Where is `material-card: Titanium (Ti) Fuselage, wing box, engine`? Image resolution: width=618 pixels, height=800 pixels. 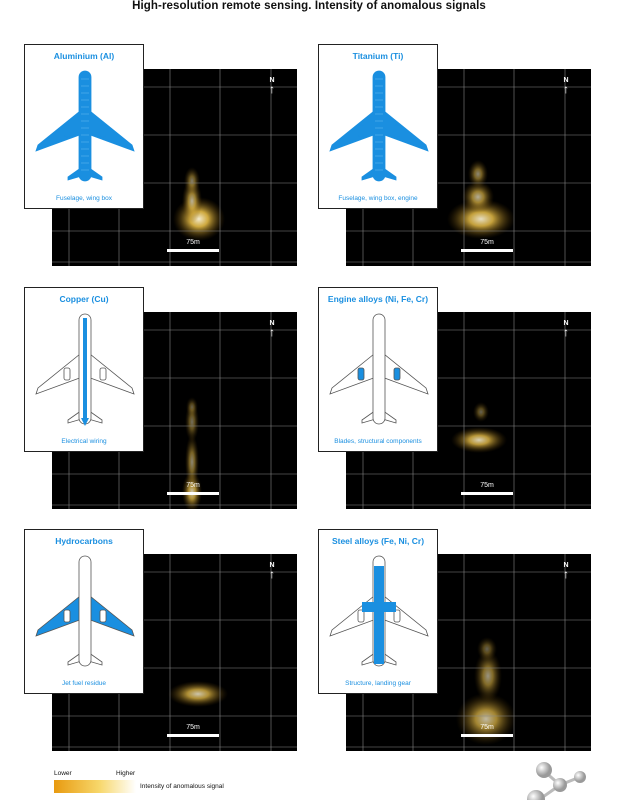
material-card: Titanium (Ti) Fuselage, wing box, engine is located at coordinates (378, 126).